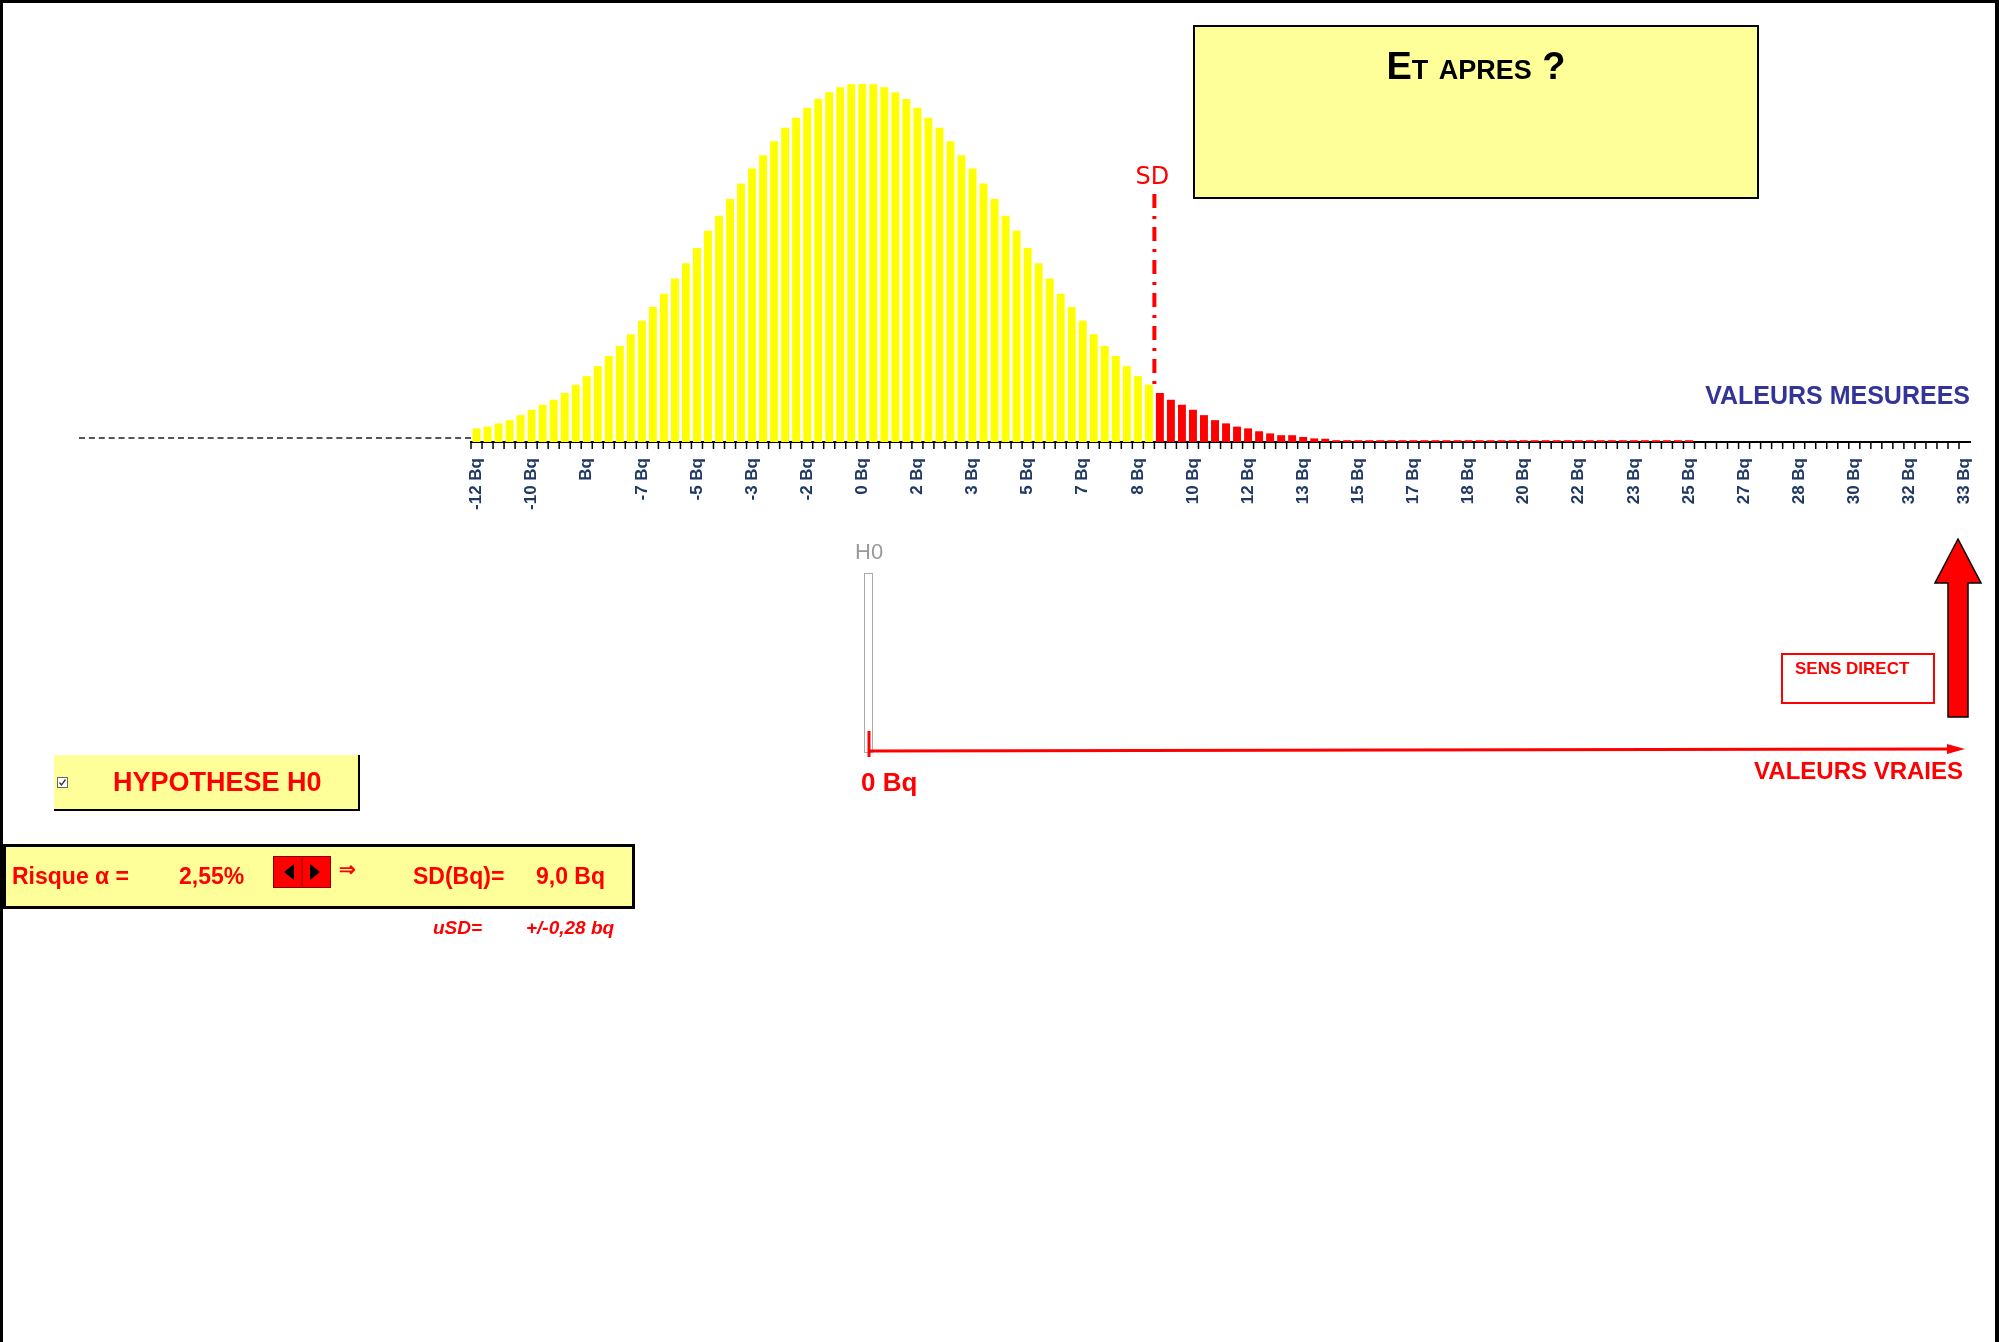 Image resolution: width=1999 pixels, height=1342 pixels. Describe the element at coordinates (1858, 771) in the screenshot. I see `text: VALEURS VRAIES` at that location.